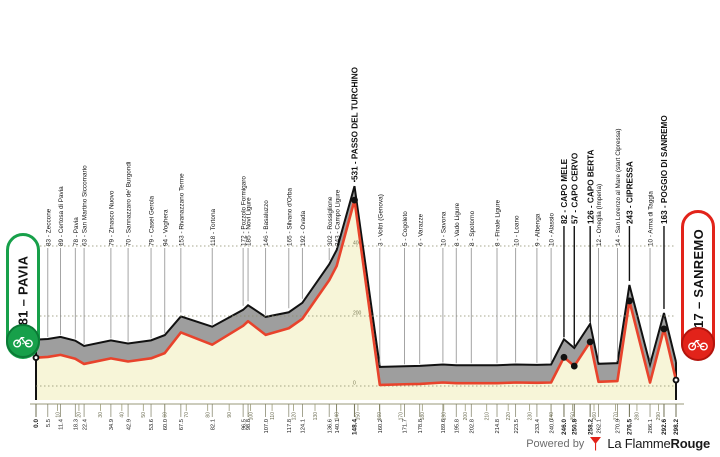 The height and width of the screenshot is (457, 720). Describe the element at coordinates (596, 444) in the screenshot. I see `flamme-rouge-flag-icon` at that location.